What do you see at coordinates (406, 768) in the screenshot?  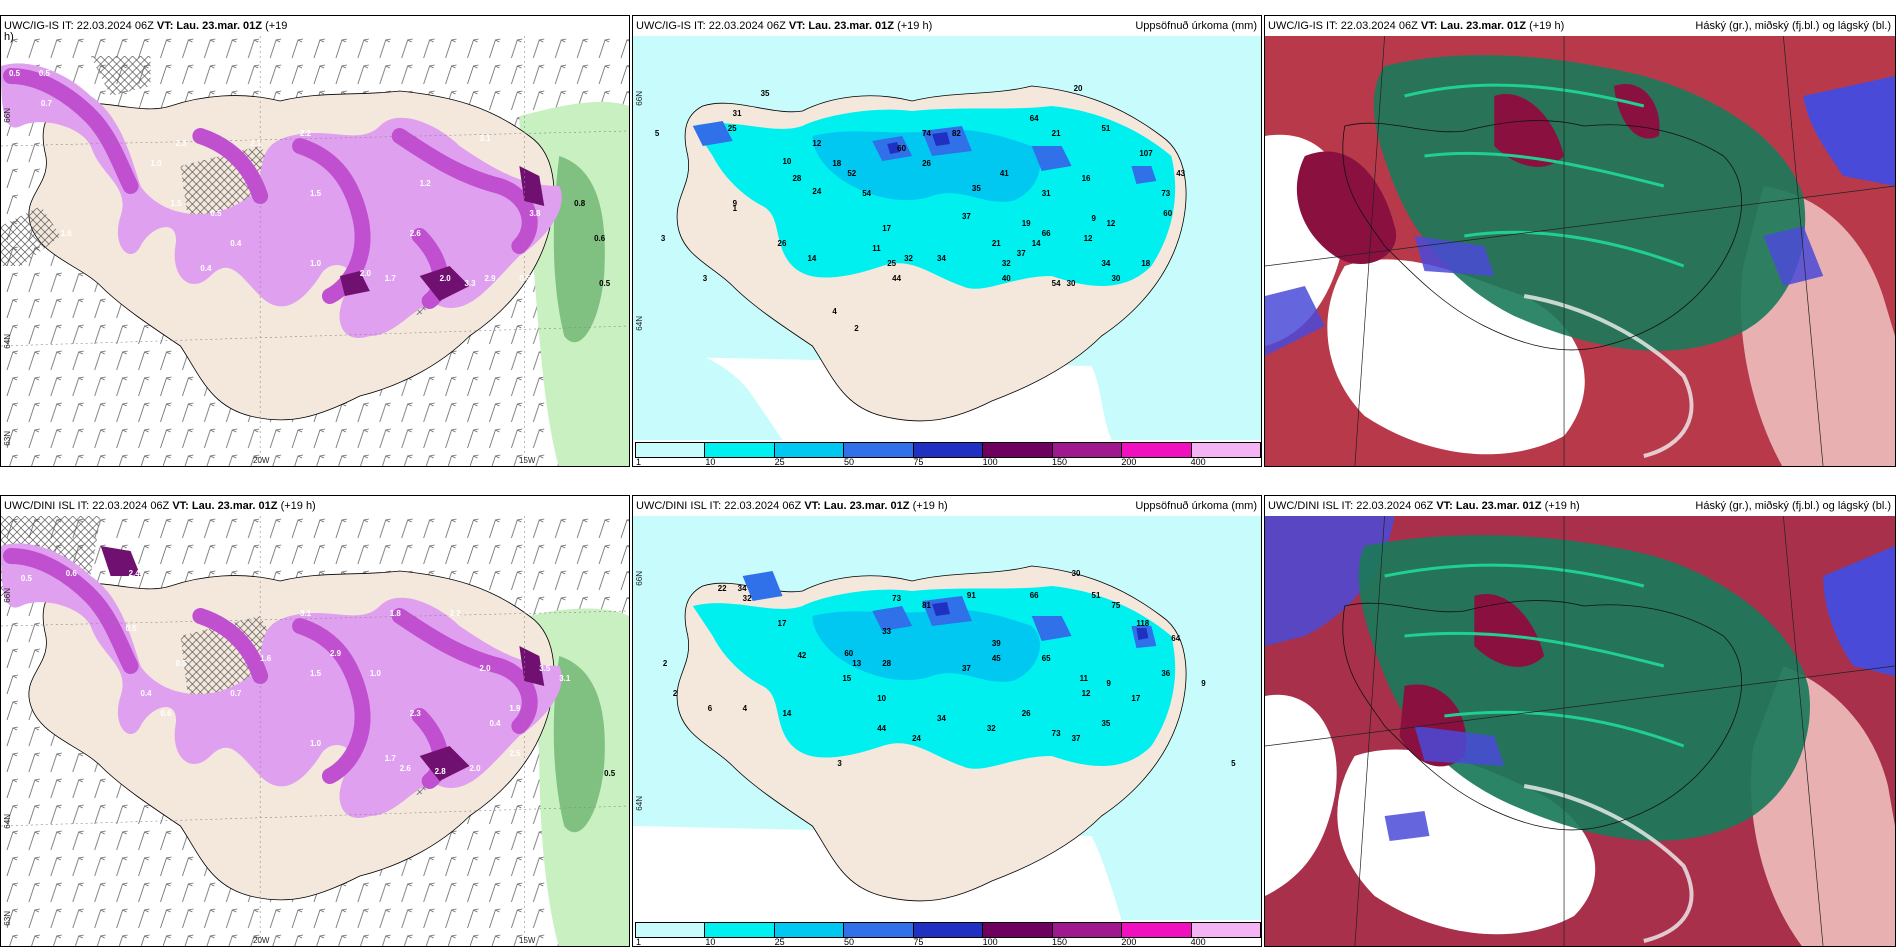 I see `snow-value: 2.6` at bounding box center [406, 768].